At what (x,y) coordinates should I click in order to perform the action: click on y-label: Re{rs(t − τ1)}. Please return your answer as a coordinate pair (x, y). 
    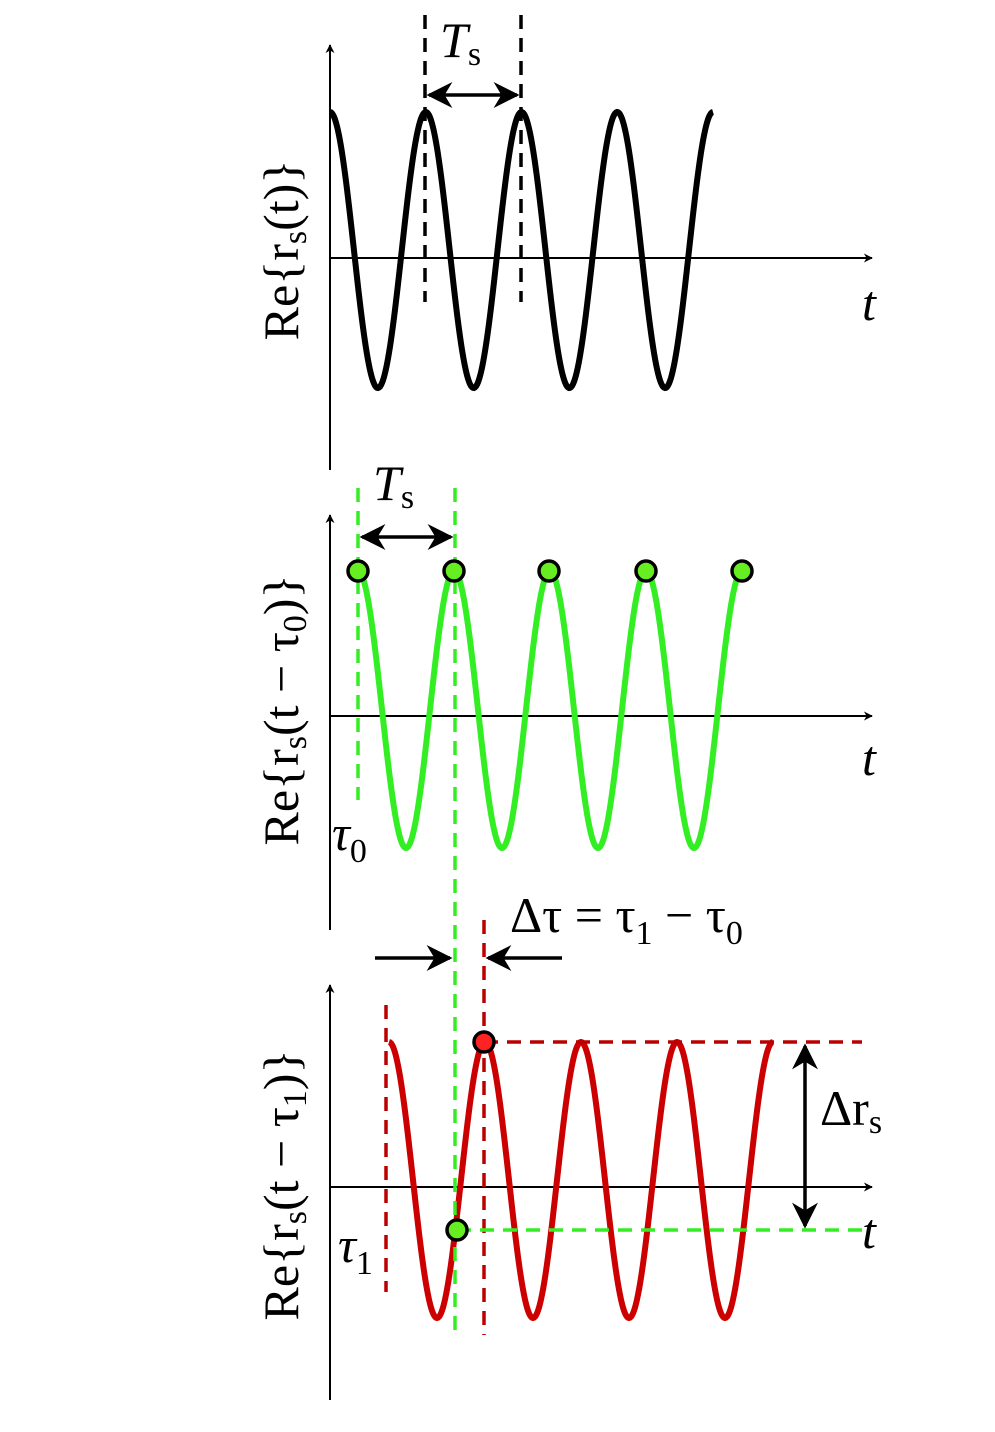
    Looking at the image, I should click on (283, 1185).